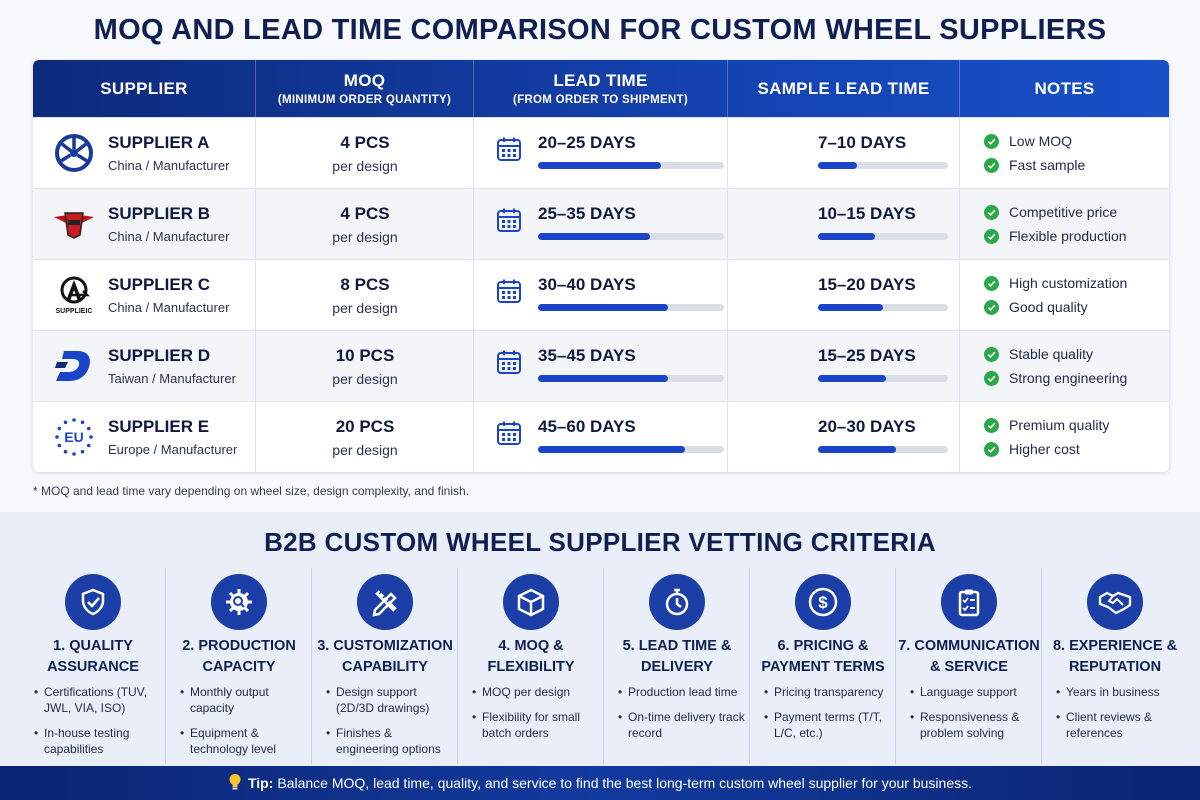 This screenshot has height=800, width=1200. I want to click on dollar-coin-icon: $, so click(823, 602).